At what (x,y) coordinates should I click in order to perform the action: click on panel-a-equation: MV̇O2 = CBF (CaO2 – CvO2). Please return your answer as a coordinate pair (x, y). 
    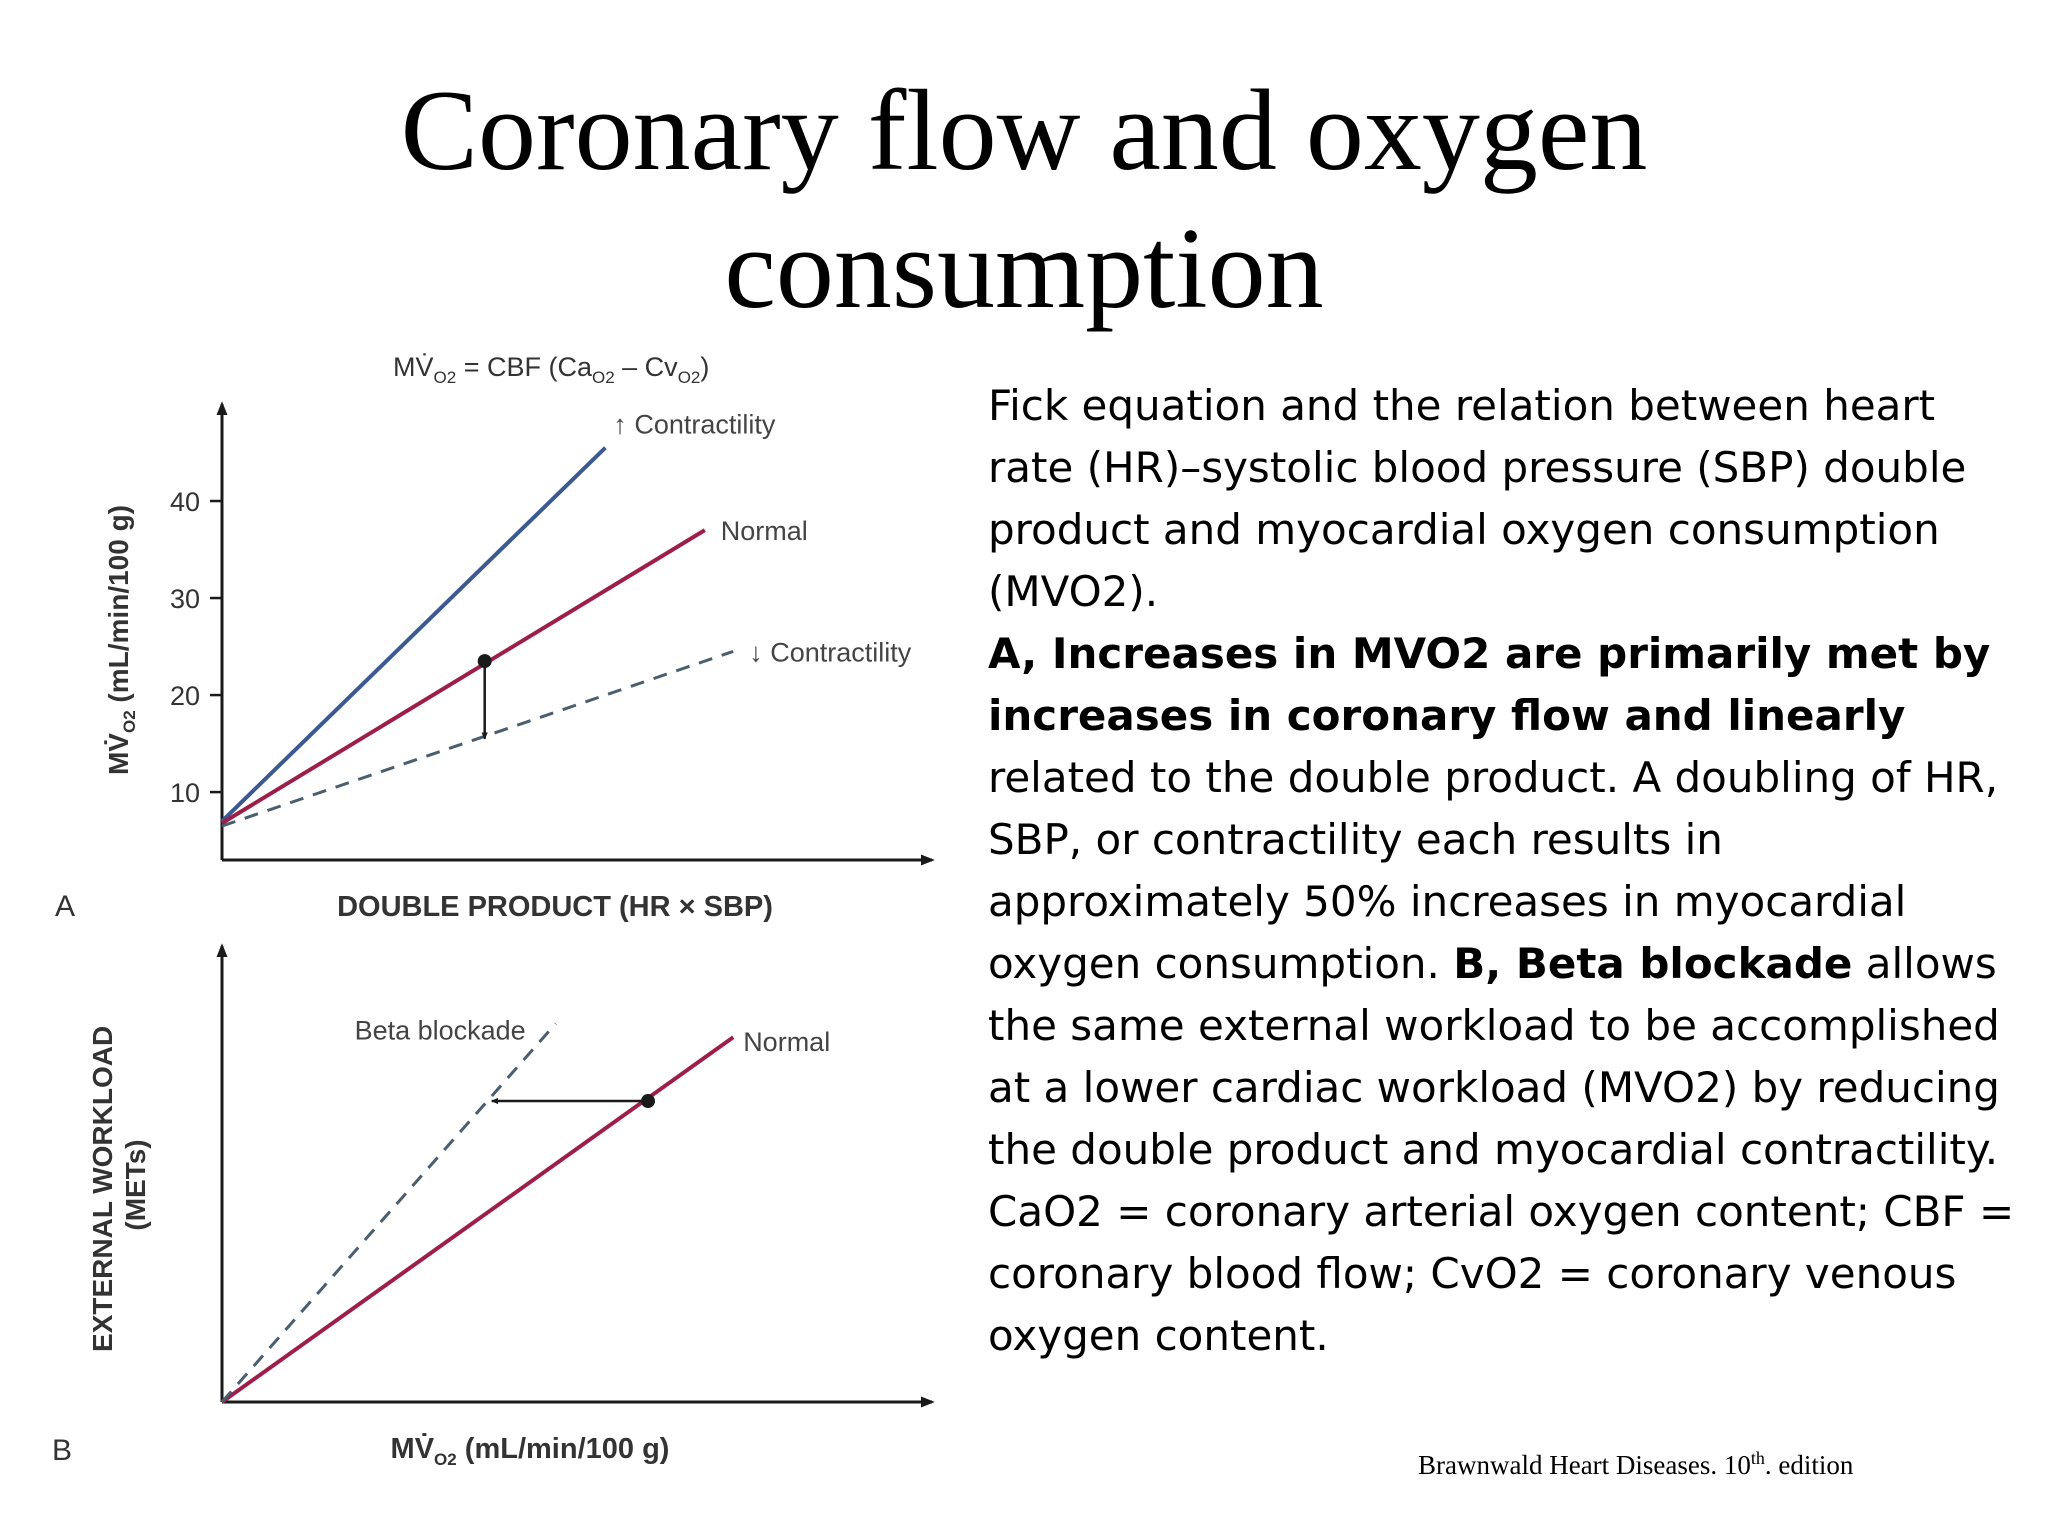
    Looking at the image, I should click on (551, 369).